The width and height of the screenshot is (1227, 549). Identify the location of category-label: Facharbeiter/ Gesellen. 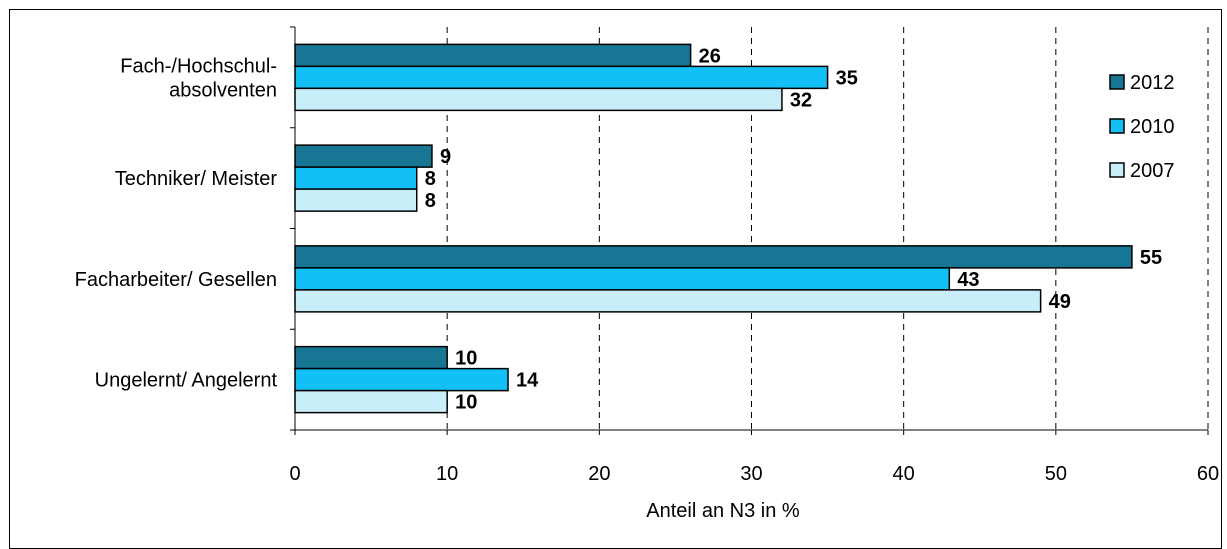
(176, 280).